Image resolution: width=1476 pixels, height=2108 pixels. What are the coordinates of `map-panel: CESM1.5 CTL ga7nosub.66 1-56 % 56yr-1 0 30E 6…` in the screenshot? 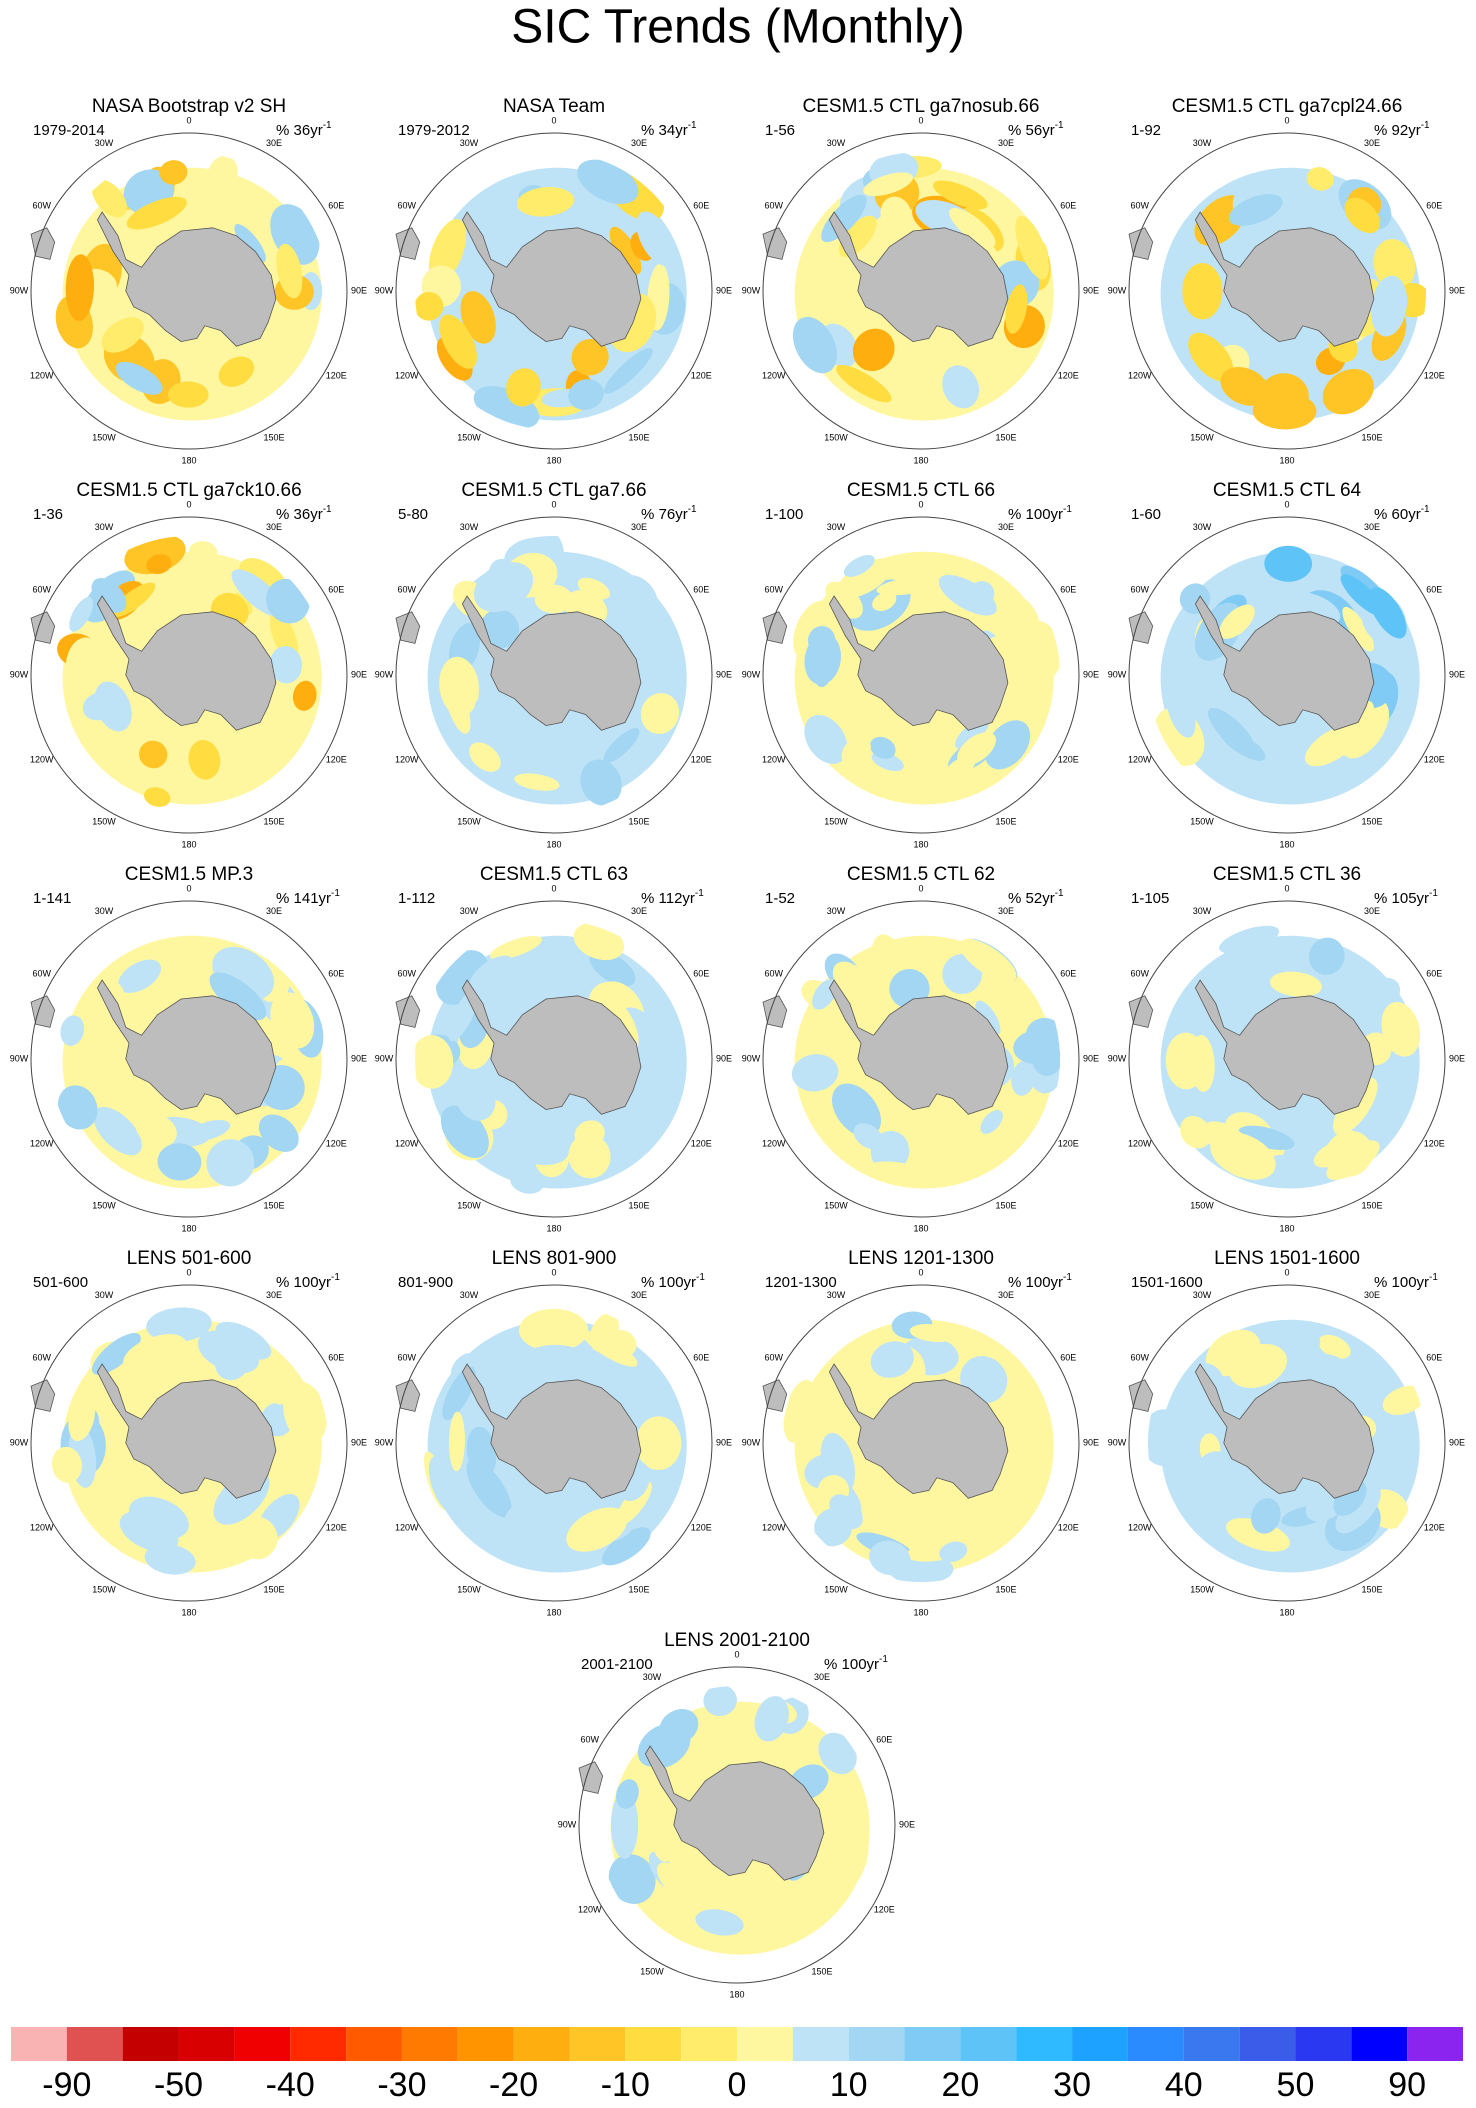 It's located at (920, 280).